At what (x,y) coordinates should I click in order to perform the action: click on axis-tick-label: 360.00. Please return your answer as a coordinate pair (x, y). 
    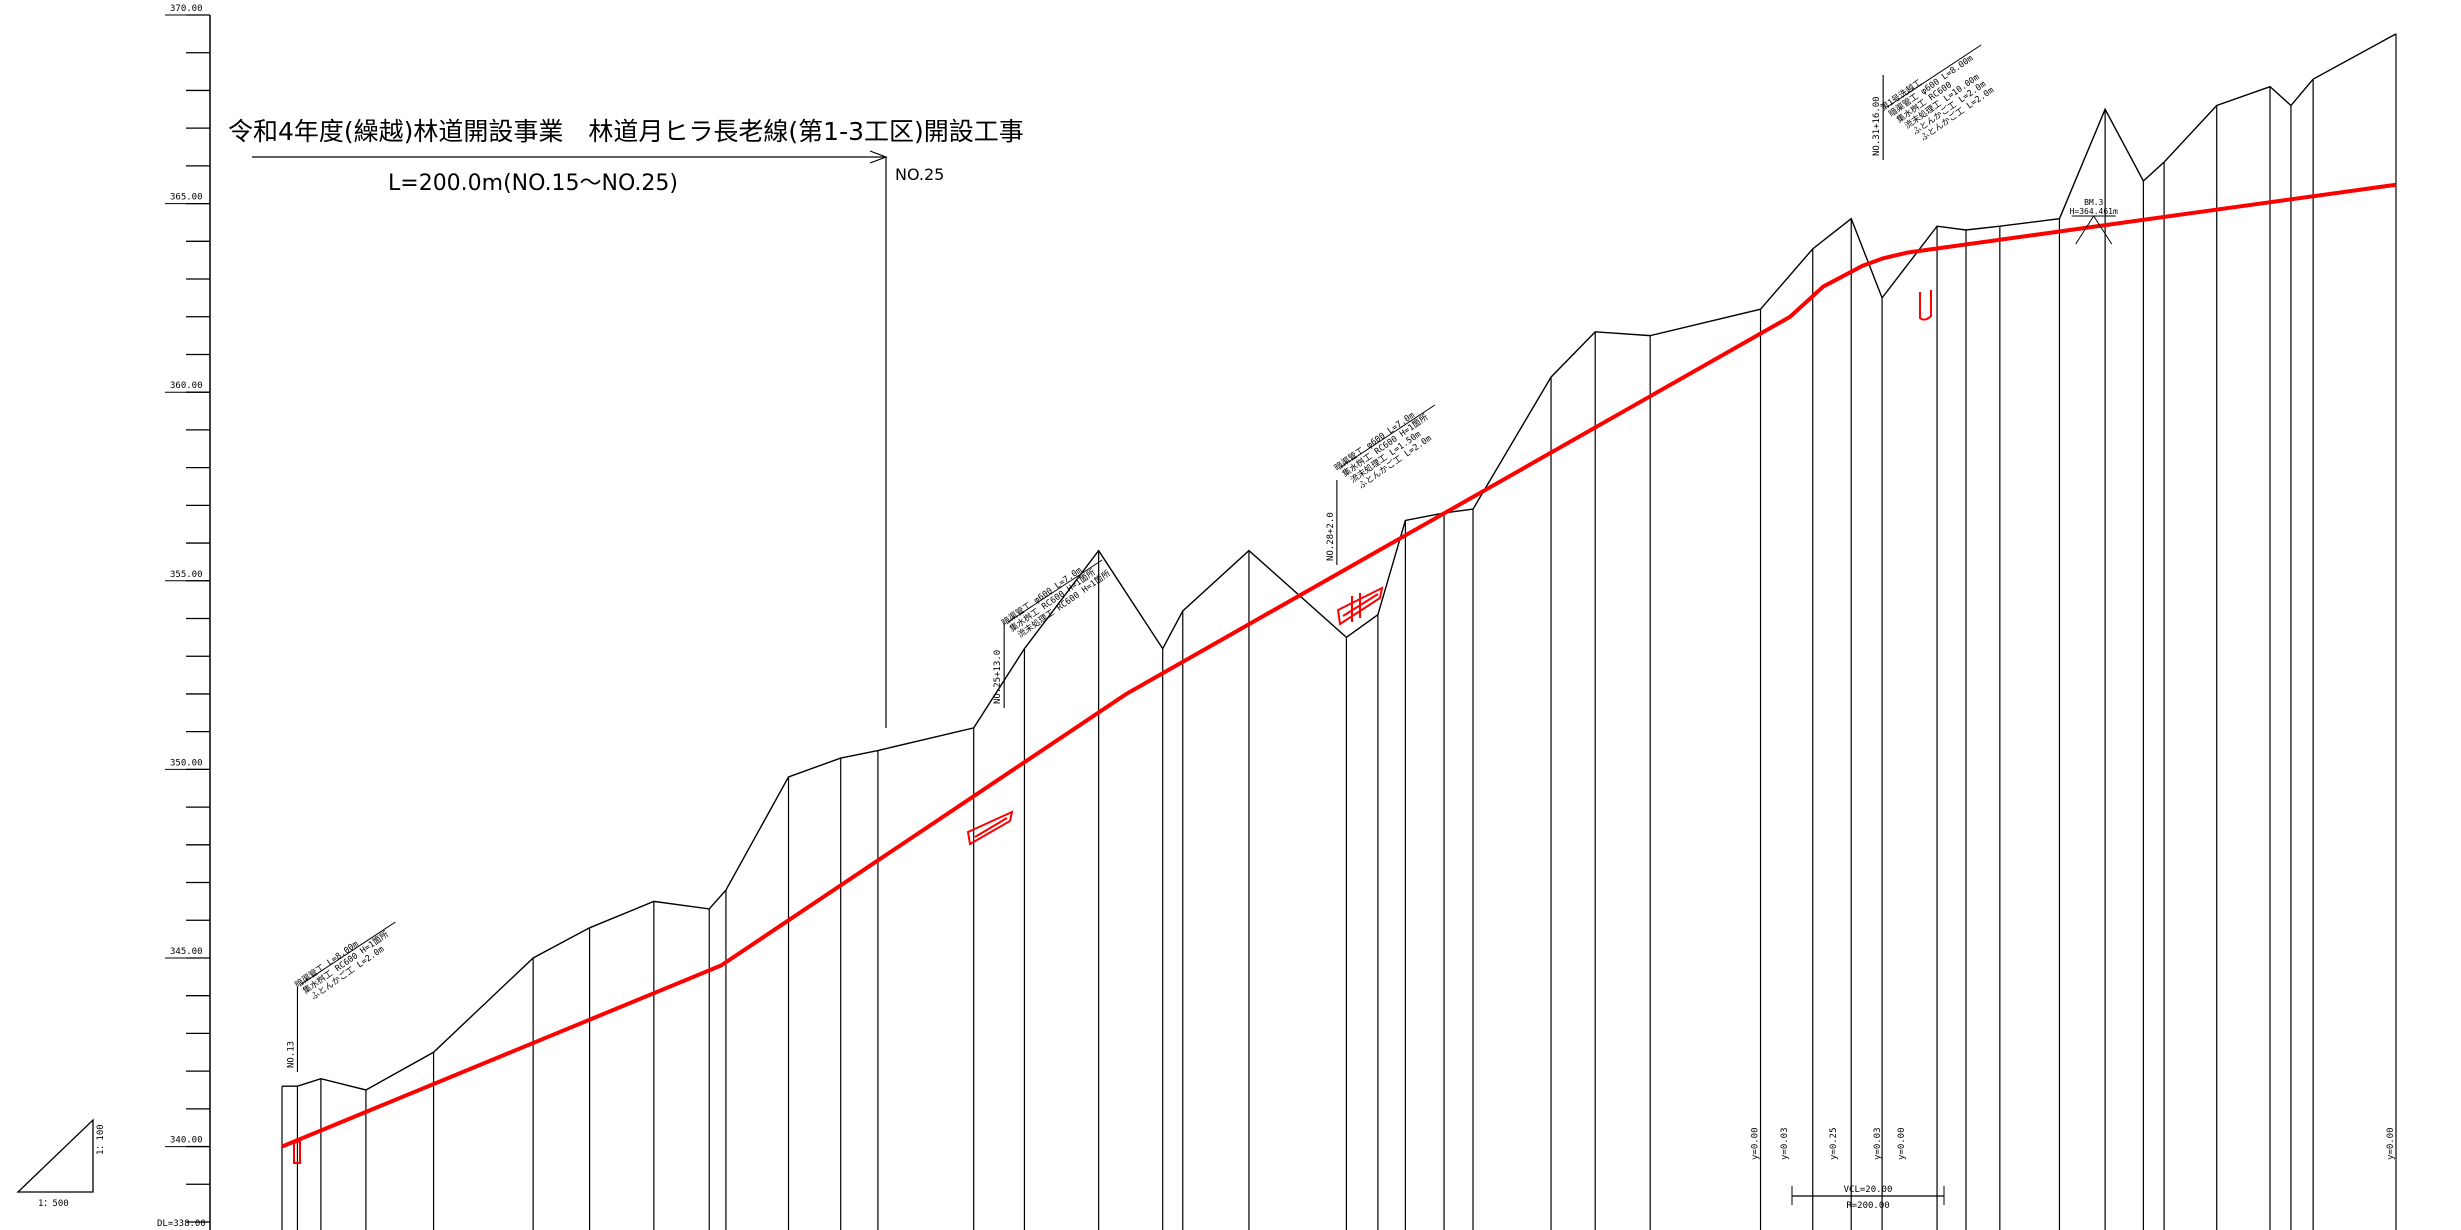
    Looking at the image, I should click on (186, 386).